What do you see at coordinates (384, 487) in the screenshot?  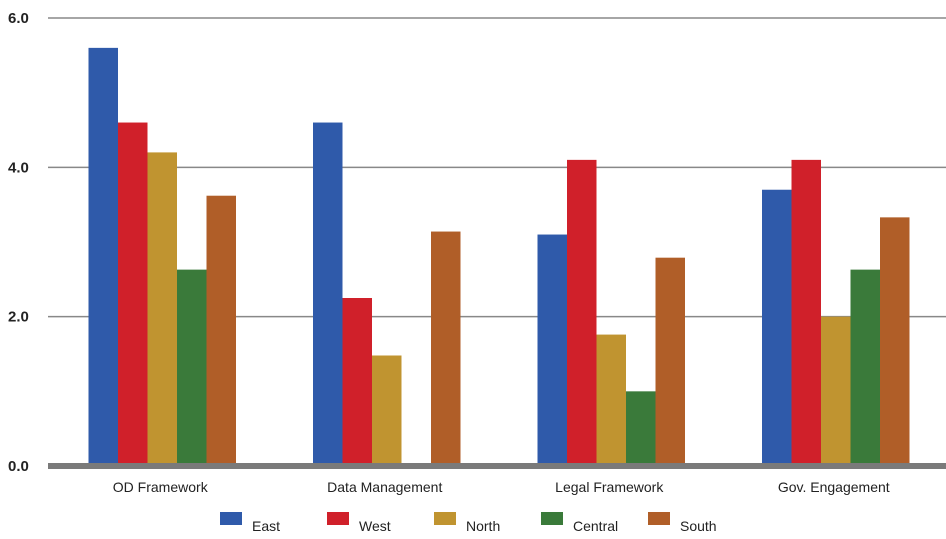 I see `x-category-label: Data Management` at bounding box center [384, 487].